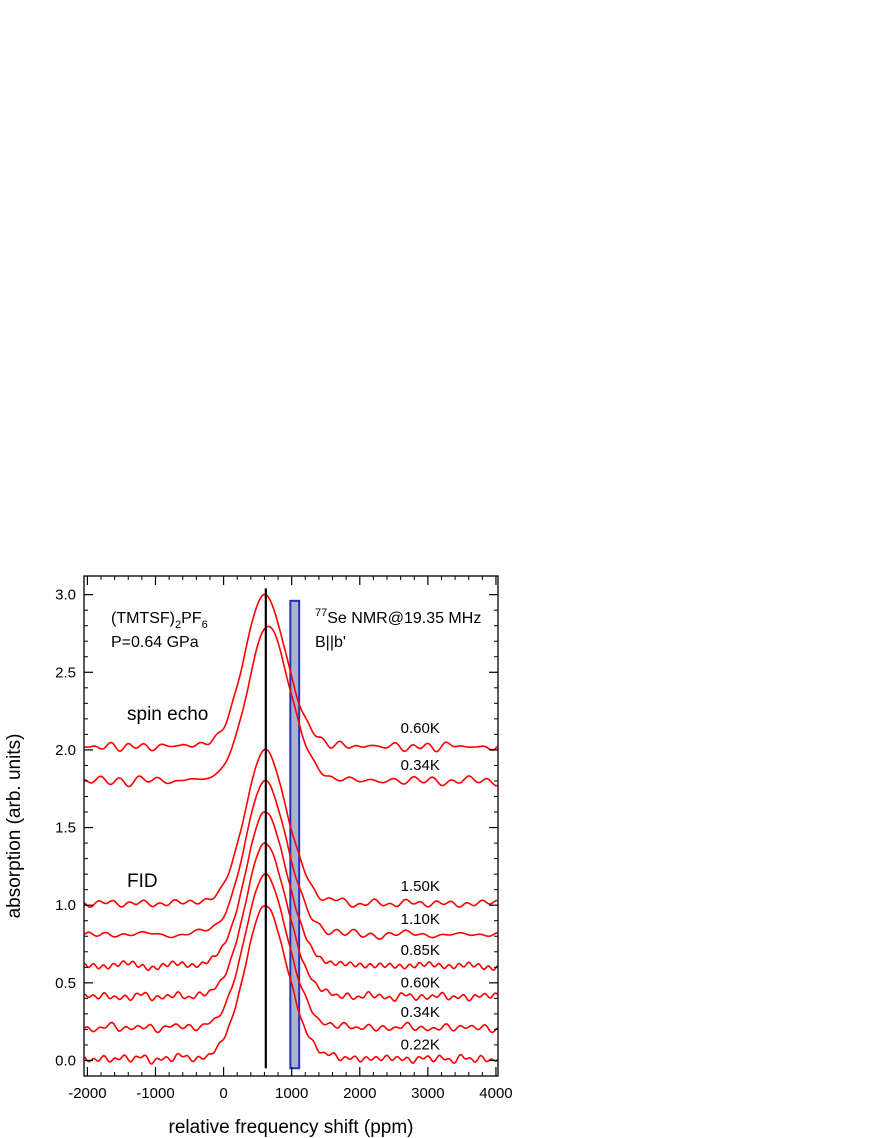 The height and width of the screenshot is (1138, 879). I want to click on x-axis-title: relative frequency shift (ppm), so click(291, 1127).